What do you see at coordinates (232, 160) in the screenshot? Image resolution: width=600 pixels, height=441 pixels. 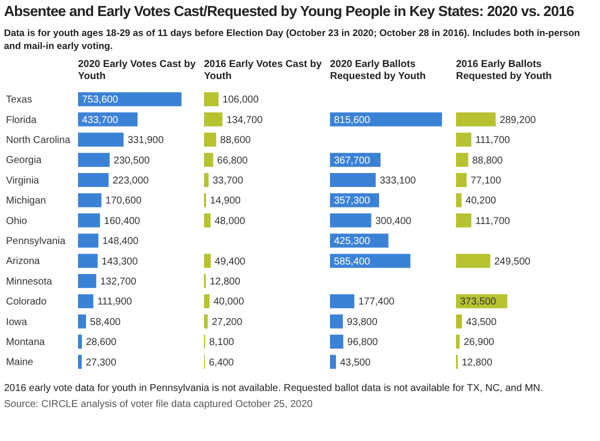 I see `data-label: 66,800` at bounding box center [232, 160].